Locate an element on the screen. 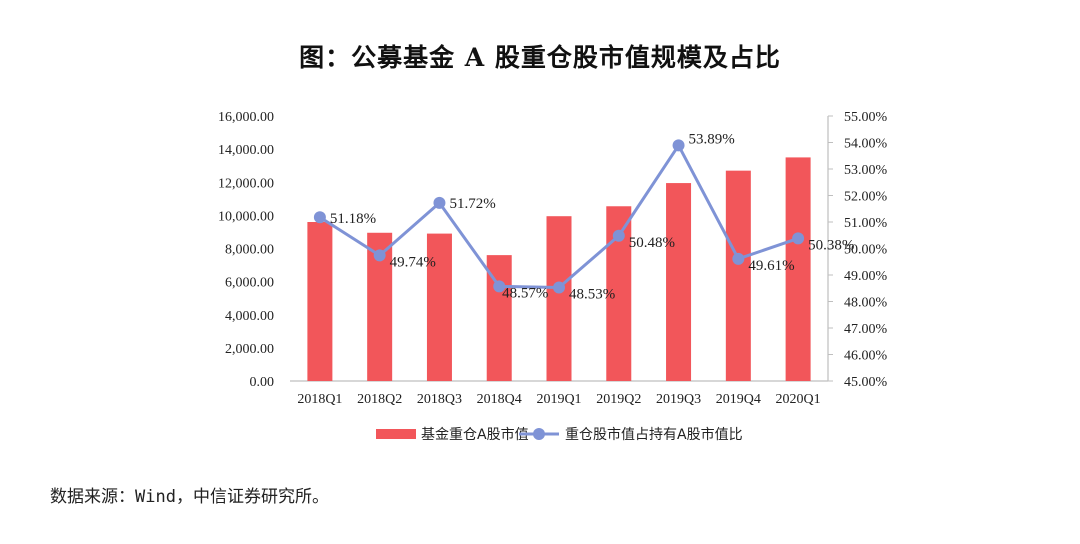 This screenshot has width=1080, height=544. legend-line-marker is located at coordinates (539, 434).